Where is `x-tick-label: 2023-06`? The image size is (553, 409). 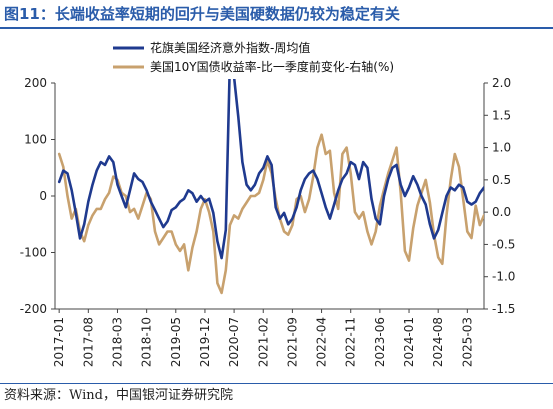 x-tick-label: 2023-06 is located at coordinates (380, 342).